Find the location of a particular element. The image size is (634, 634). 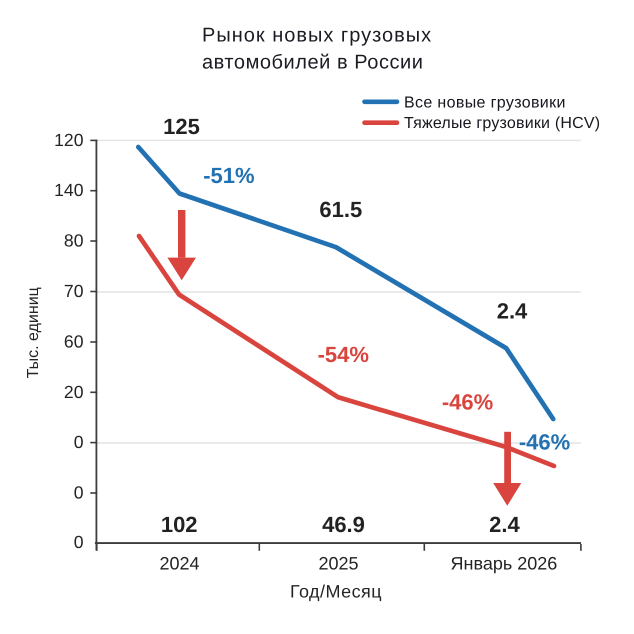

svg-text: 2024 is located at coordinates (179, 564).